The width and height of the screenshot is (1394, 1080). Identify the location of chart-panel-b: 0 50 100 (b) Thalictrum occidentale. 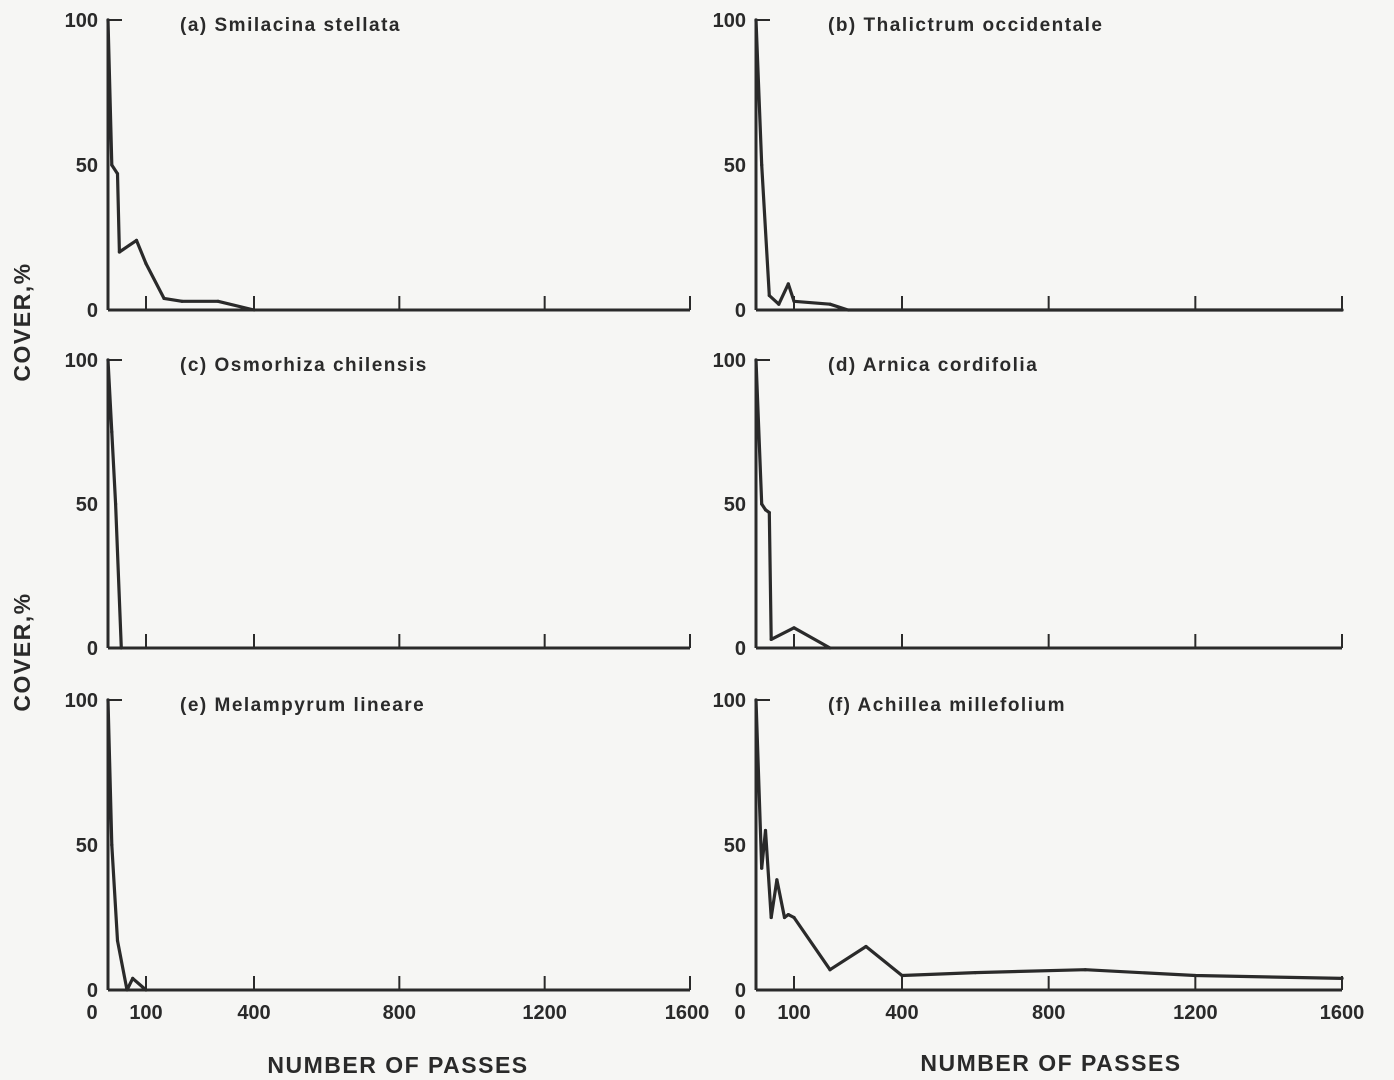
(1028, 166).